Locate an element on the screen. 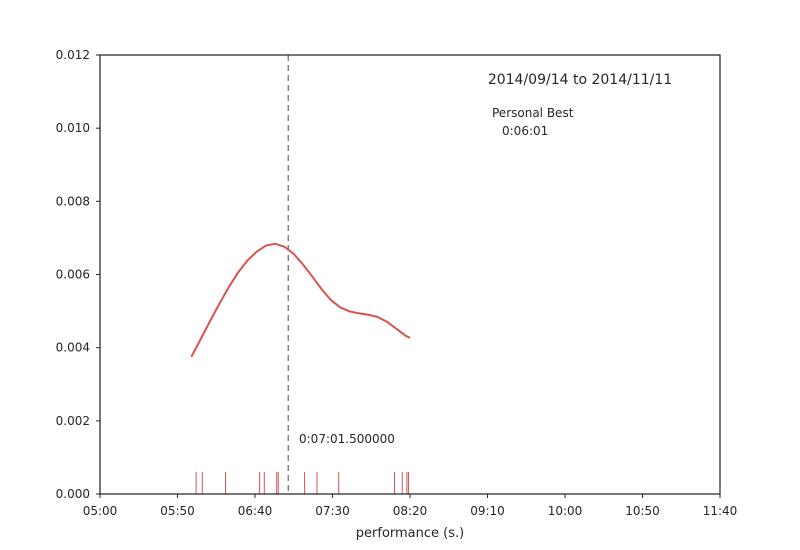 This screenshot has height=550, width=800. y-tick-label: 0.010 is located at coordinates (73, 128).